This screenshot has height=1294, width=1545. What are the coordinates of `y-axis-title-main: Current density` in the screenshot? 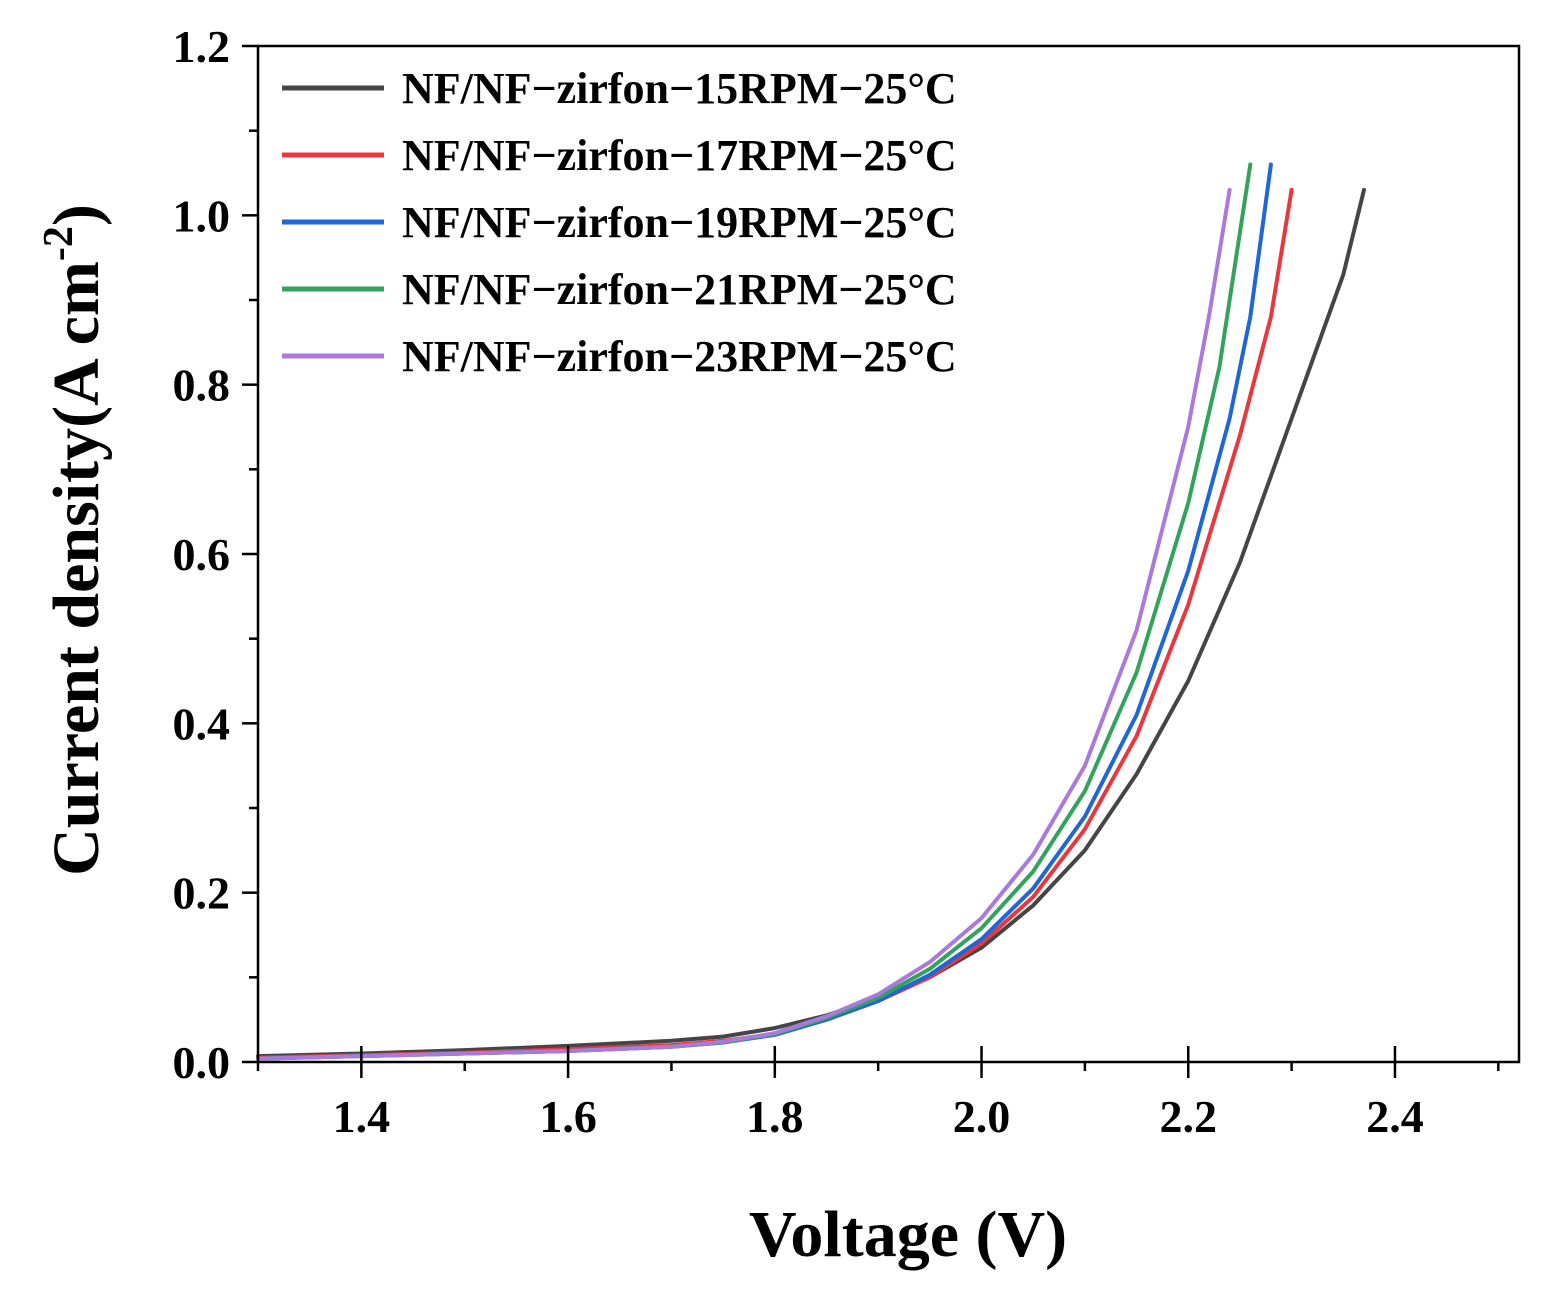 It's located at (76, 652).